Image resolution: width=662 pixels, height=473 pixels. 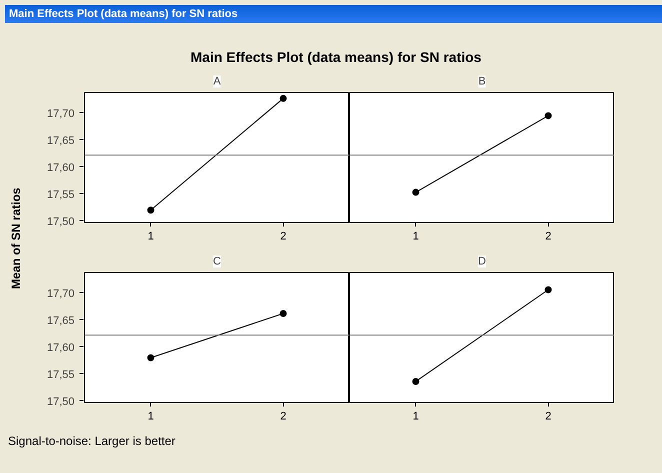 I want to click on chart-title: D, so click(x=482, y=262).